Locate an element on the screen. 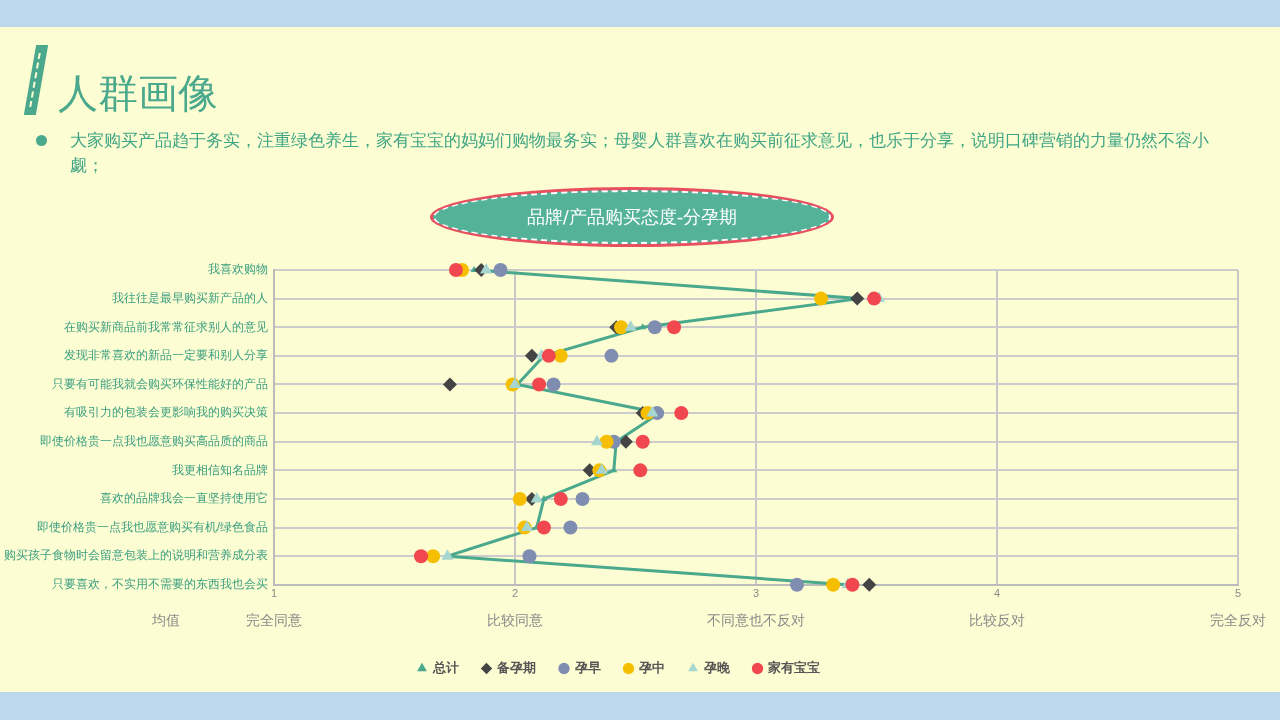 The image size is (1280, 720). legend-label: 家有宝宝 is located at coordinates (793, 668).